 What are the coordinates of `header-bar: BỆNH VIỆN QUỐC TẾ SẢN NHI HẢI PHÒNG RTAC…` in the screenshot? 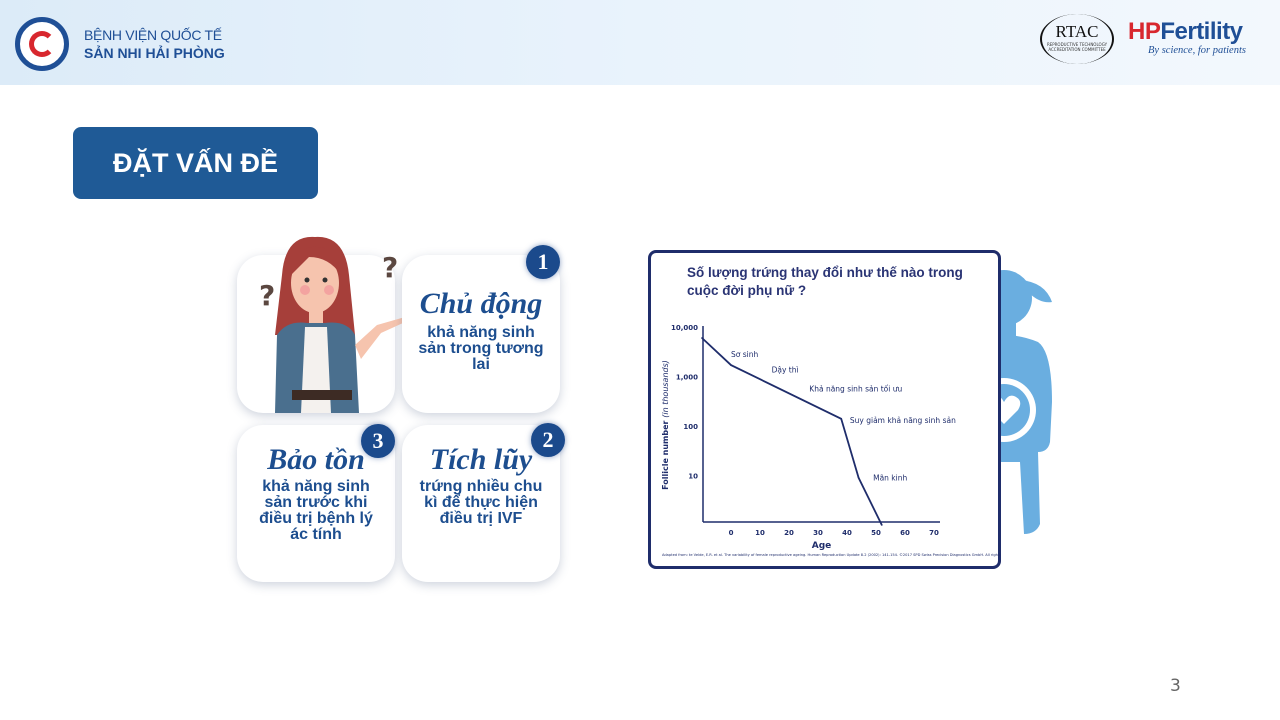 It's located at (640, 42).